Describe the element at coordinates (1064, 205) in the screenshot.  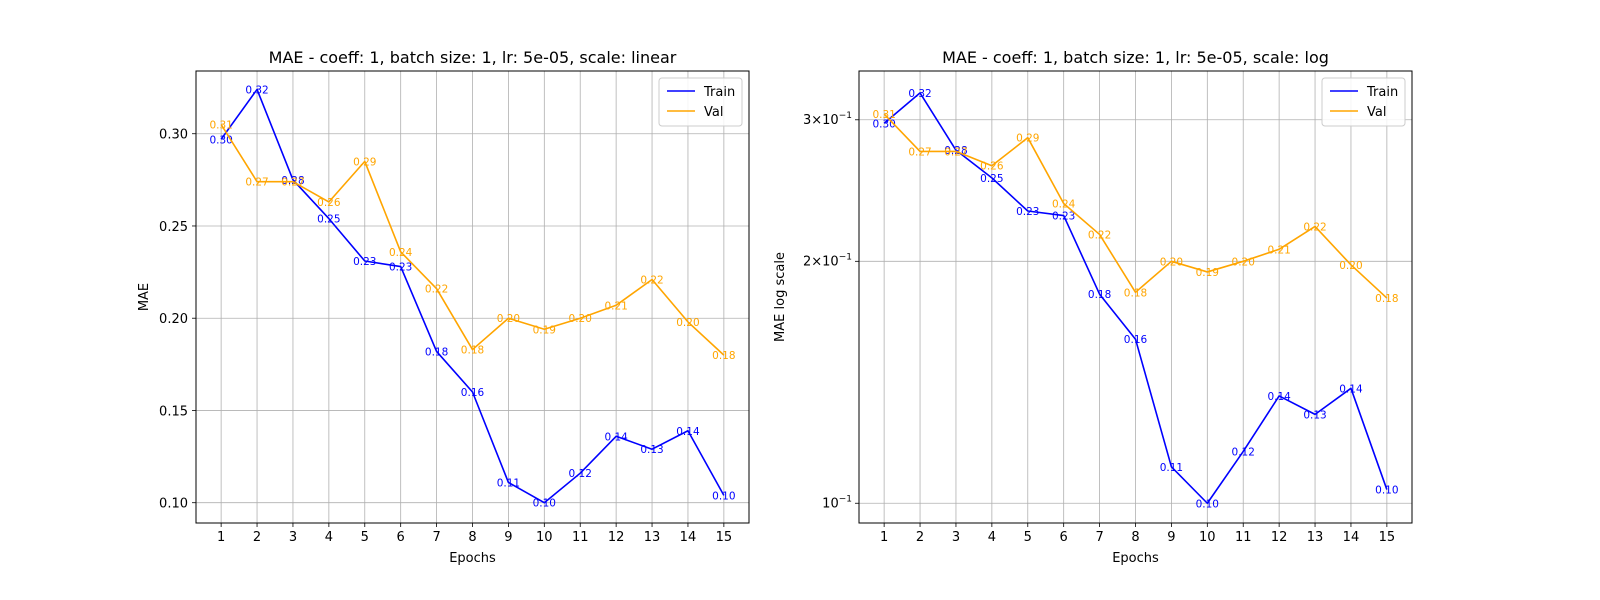
I see `data-label-val: 0.24` at that location.